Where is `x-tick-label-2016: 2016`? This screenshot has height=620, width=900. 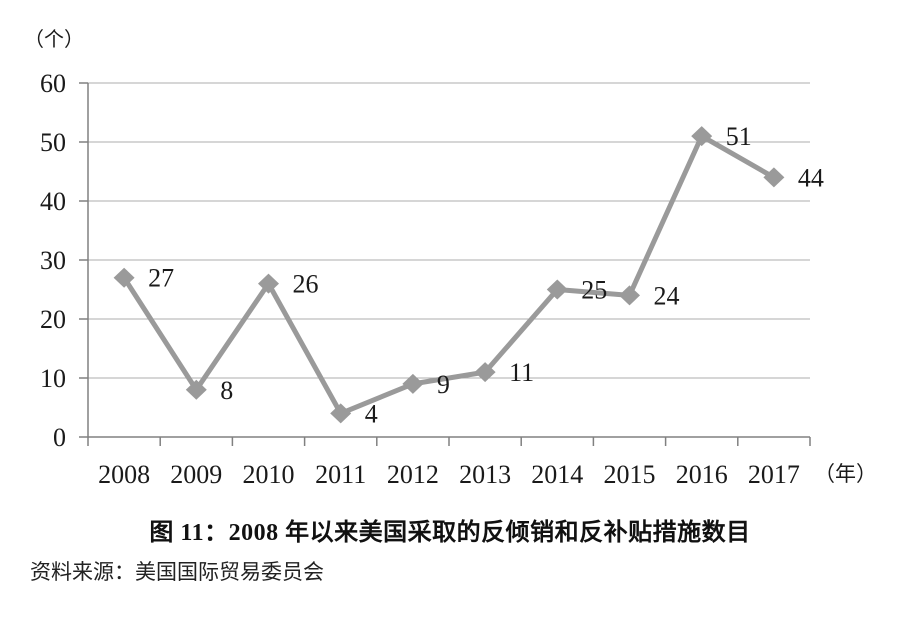 x-tick-label-2016: 2016 is located at coordinates (702, 474).